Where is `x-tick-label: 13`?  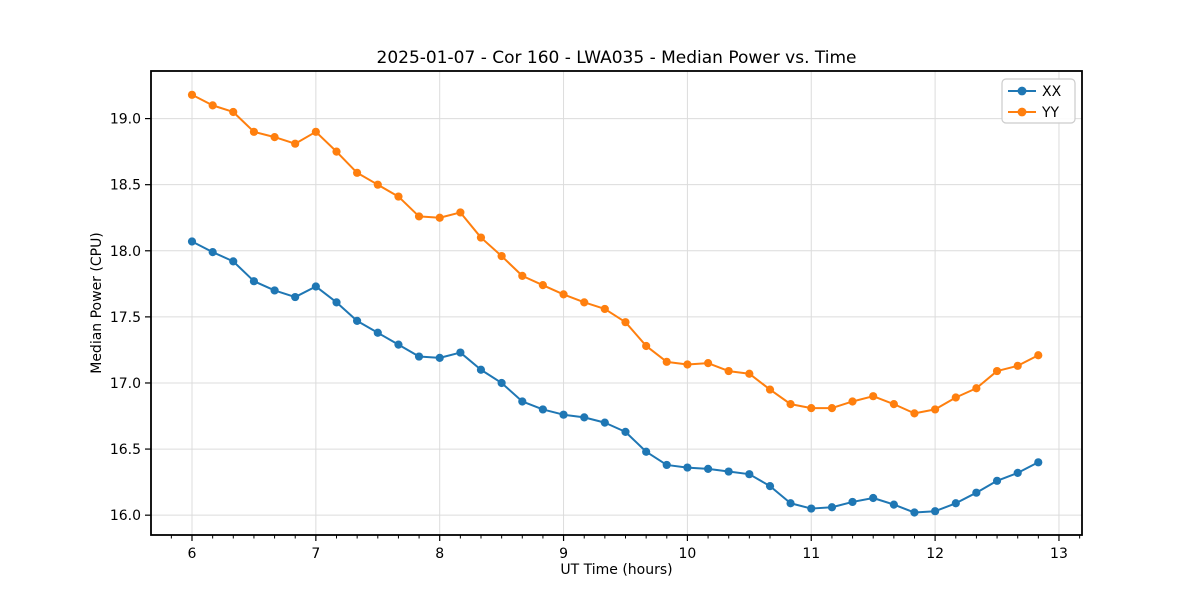
x-tick-label: 13 is located at coordinates (1059, 554).